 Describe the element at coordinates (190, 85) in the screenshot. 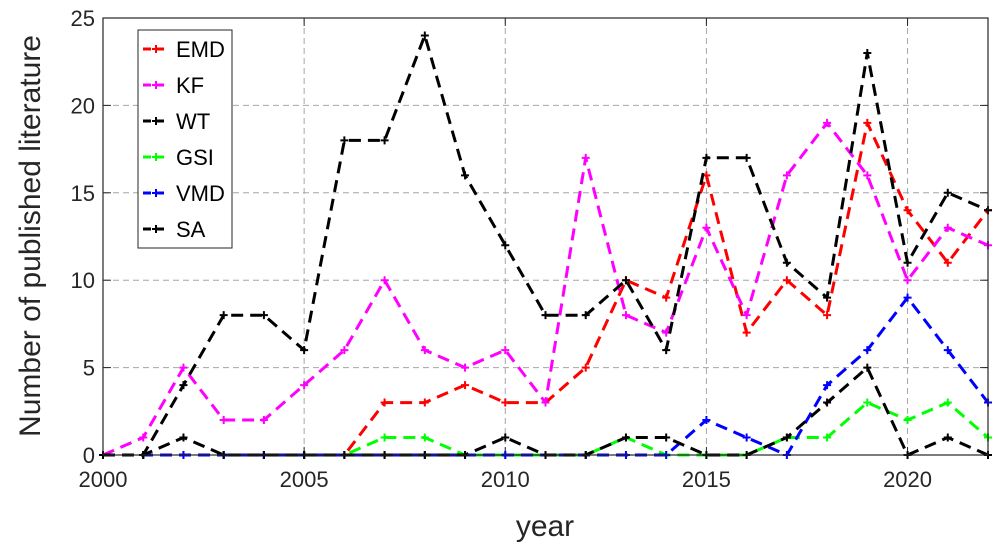

I see `legend-label-kf: KF` at that location.